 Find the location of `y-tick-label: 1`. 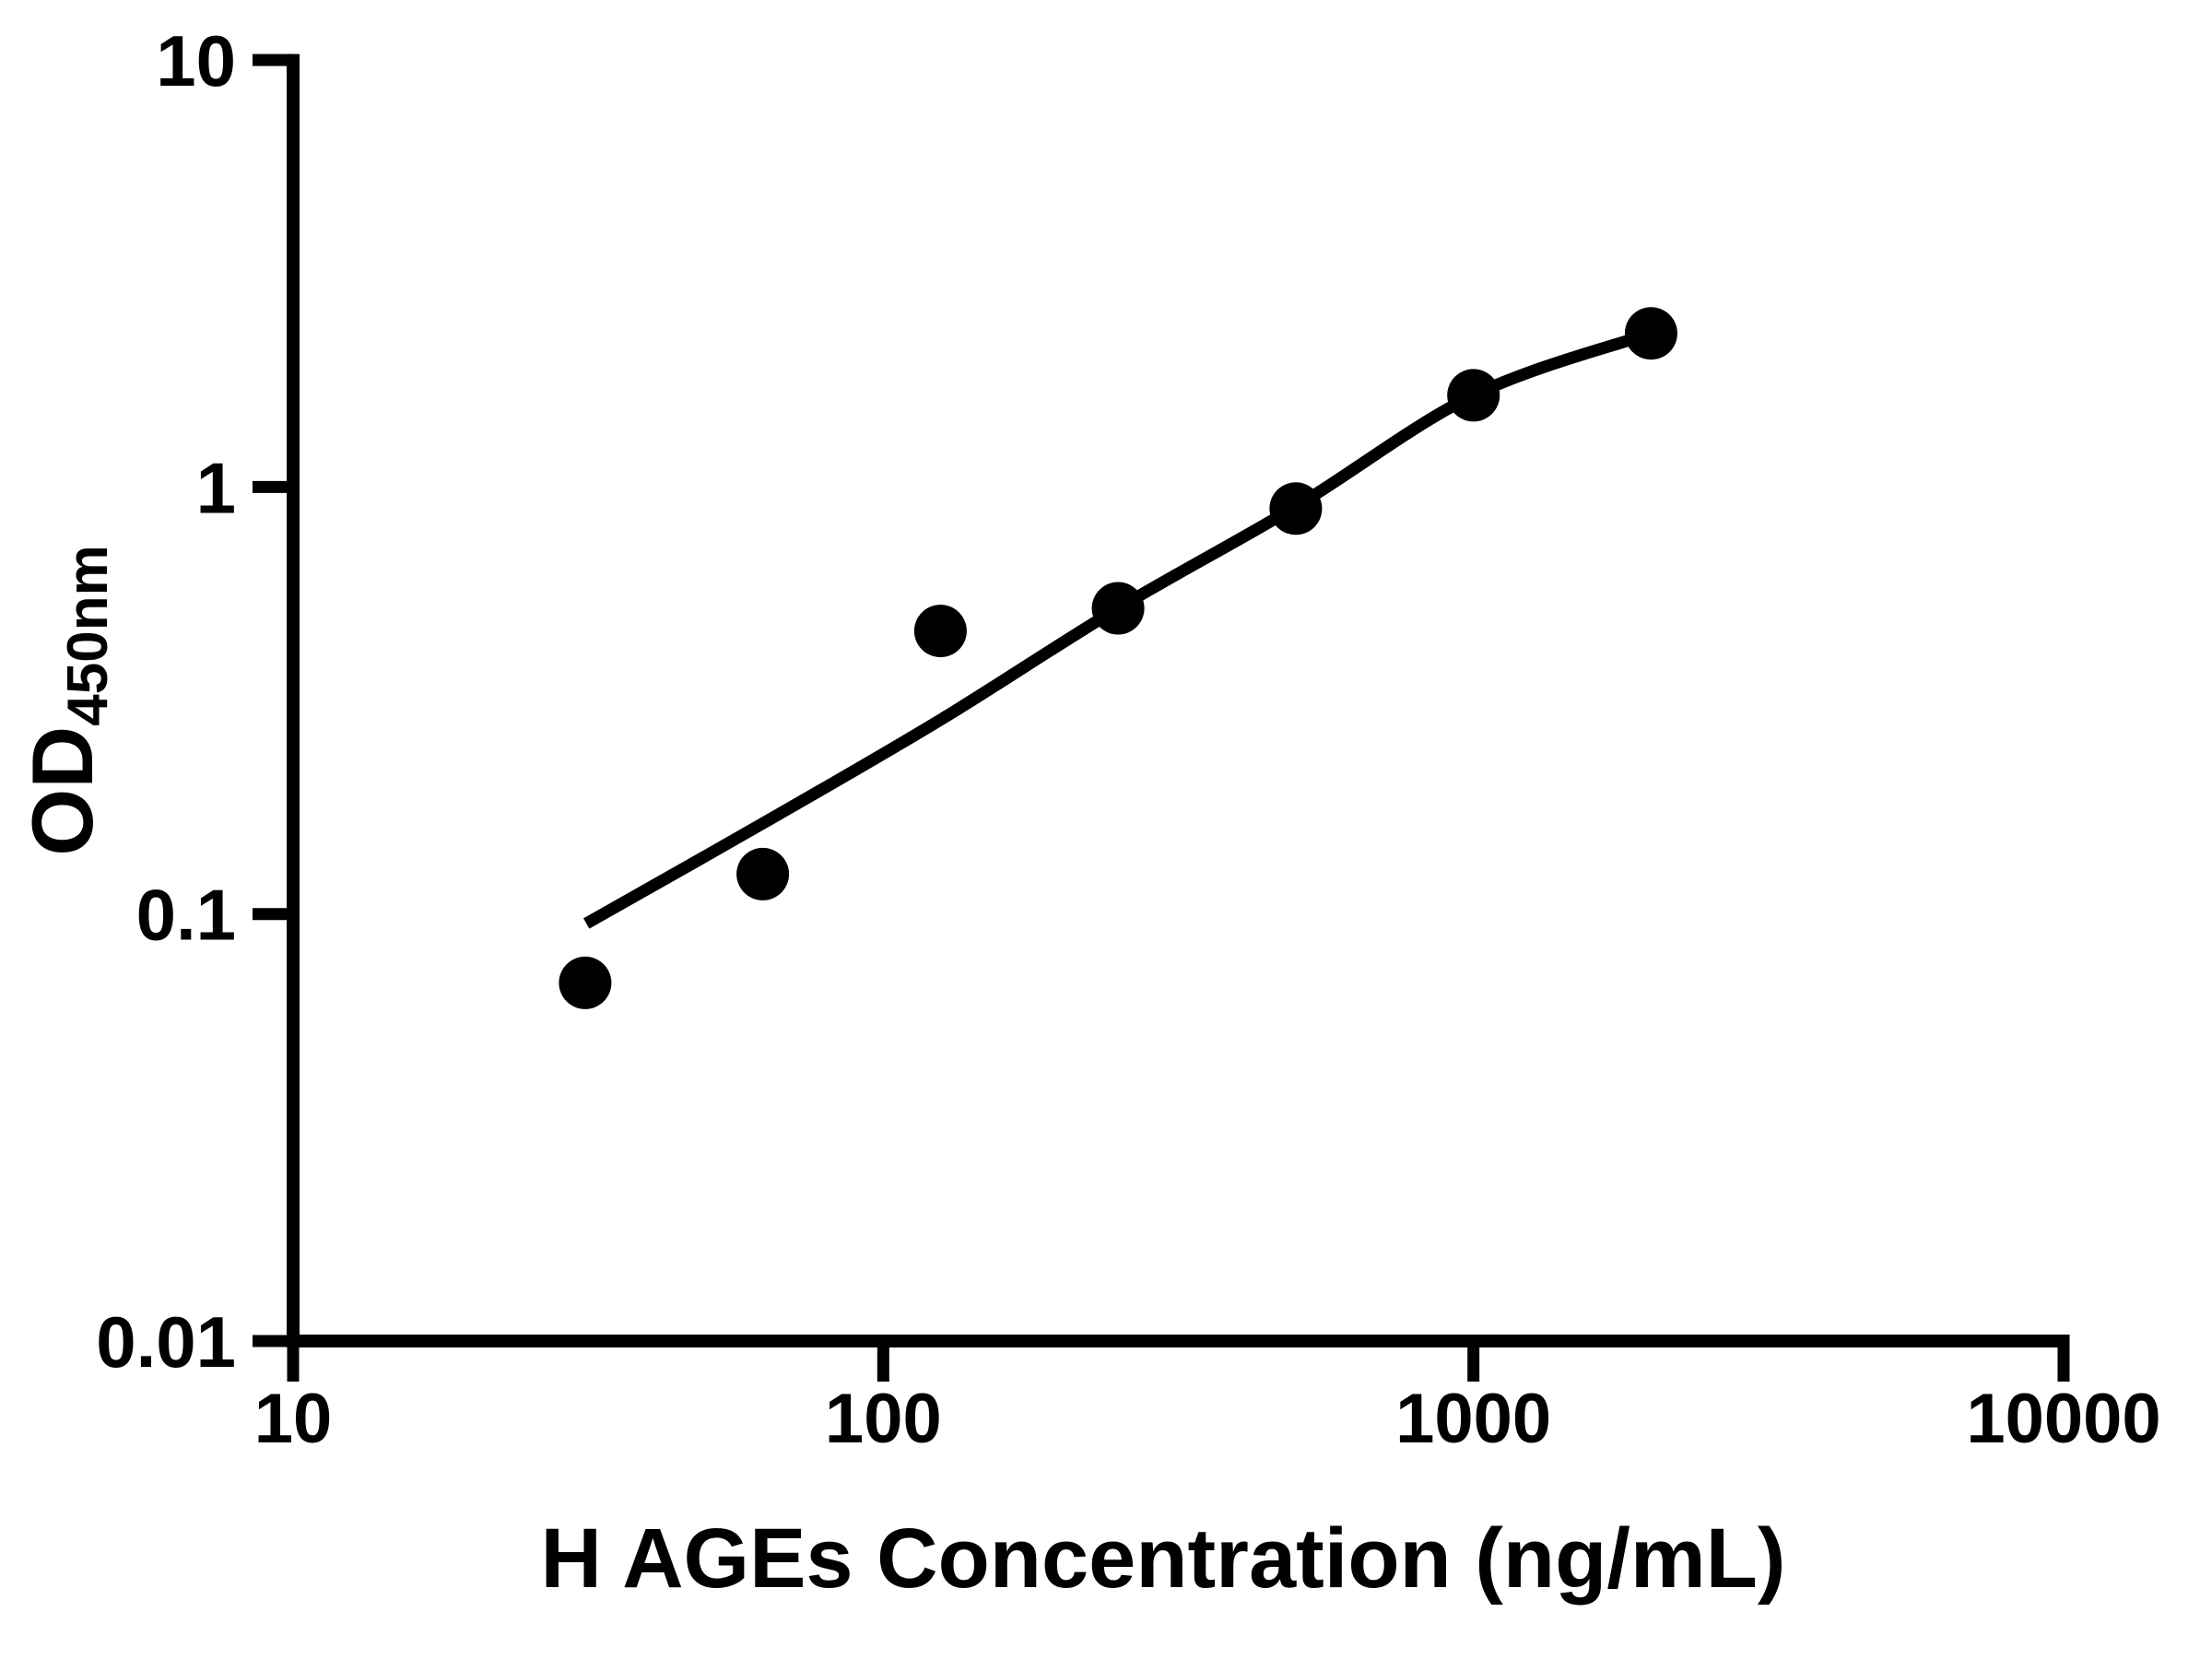

y-tick-label: 1 is located at coordinates (216, 487).